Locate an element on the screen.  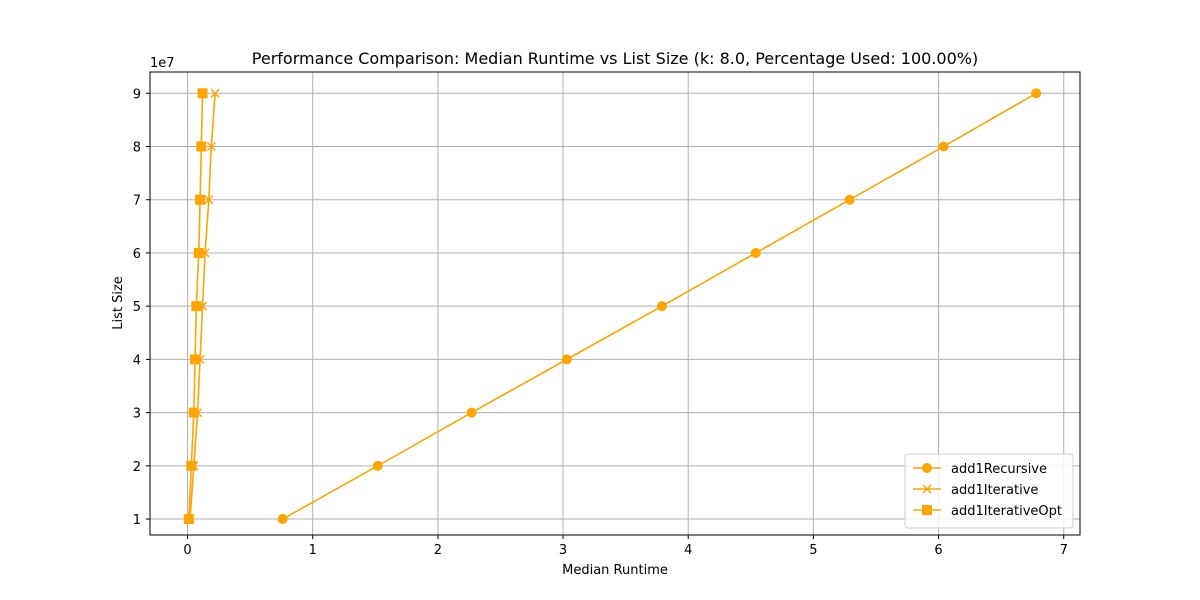
y-tick-label: 9 is located at coordinates (137, 94).